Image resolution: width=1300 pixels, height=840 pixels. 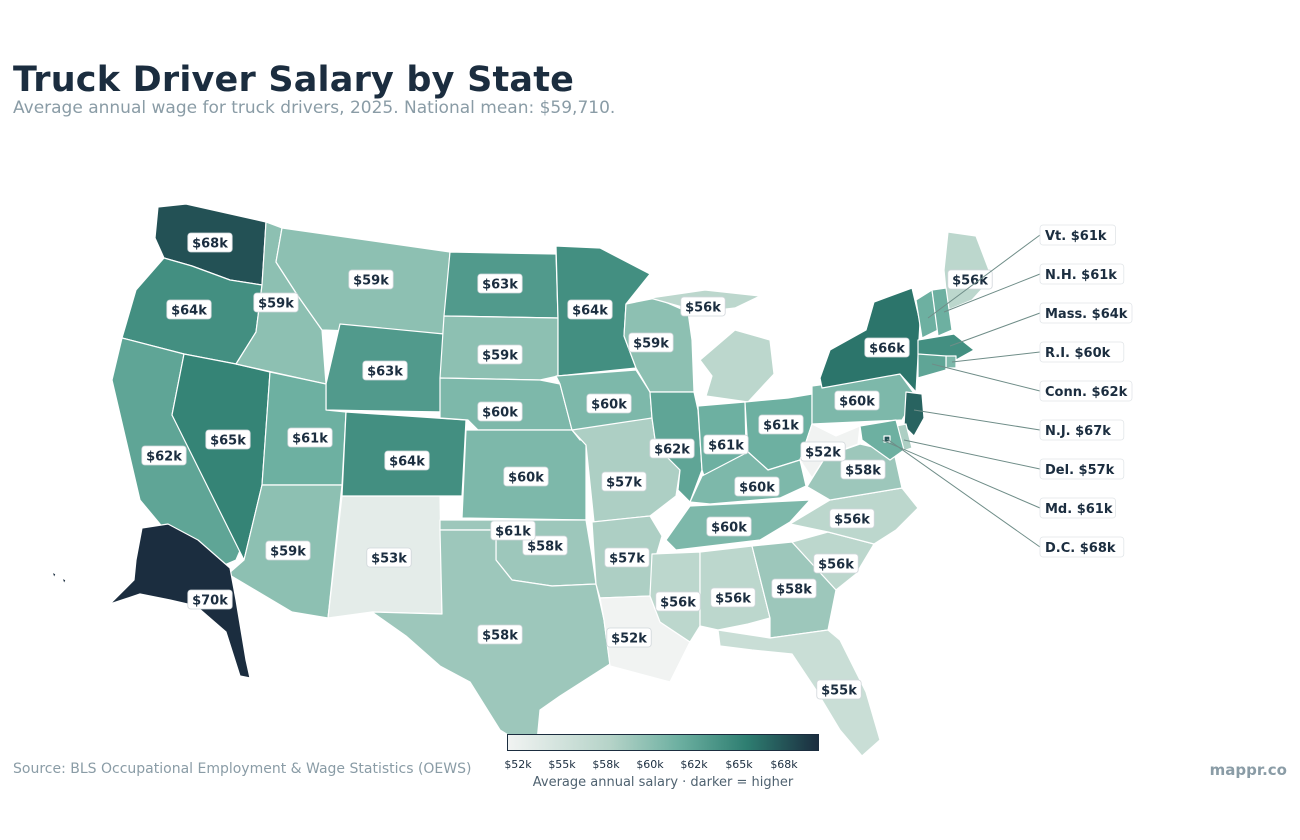 I want to click on state-label-ar: $57k, so click(x=627, y=557).